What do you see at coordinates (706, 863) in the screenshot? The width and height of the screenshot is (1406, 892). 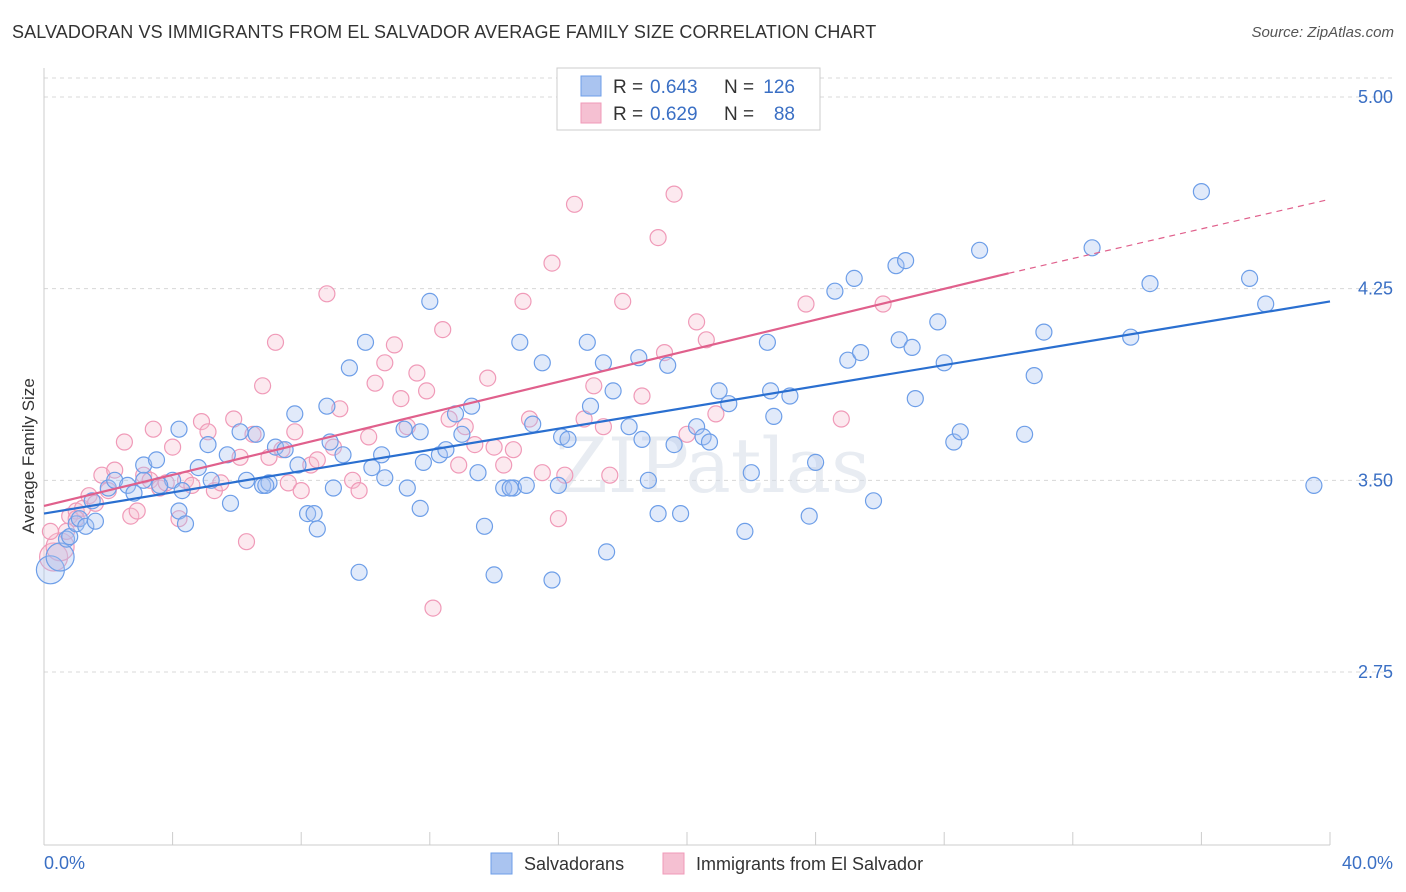 I see `series-legend: Salvadorans Immigrants from El Salvador` at bounding box center [706, 863].